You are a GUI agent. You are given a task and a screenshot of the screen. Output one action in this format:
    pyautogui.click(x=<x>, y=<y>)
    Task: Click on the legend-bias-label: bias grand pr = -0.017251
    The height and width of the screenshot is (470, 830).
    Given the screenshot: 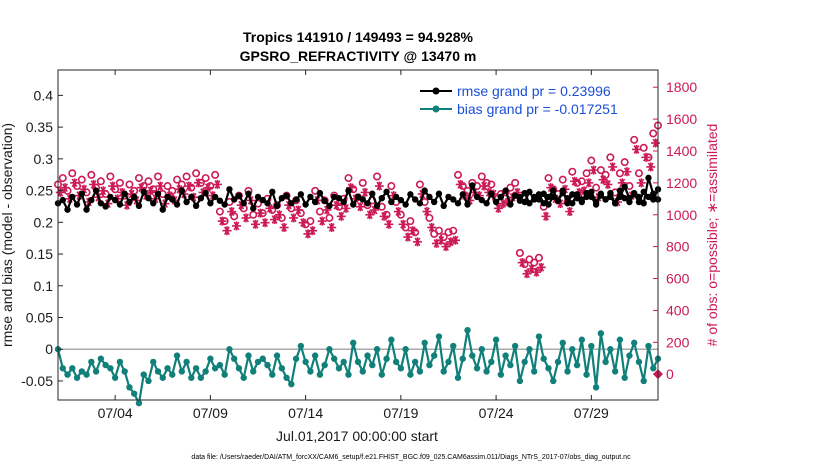 What is the action you would take?
    pyautogui.click(x=537, y=109)
    